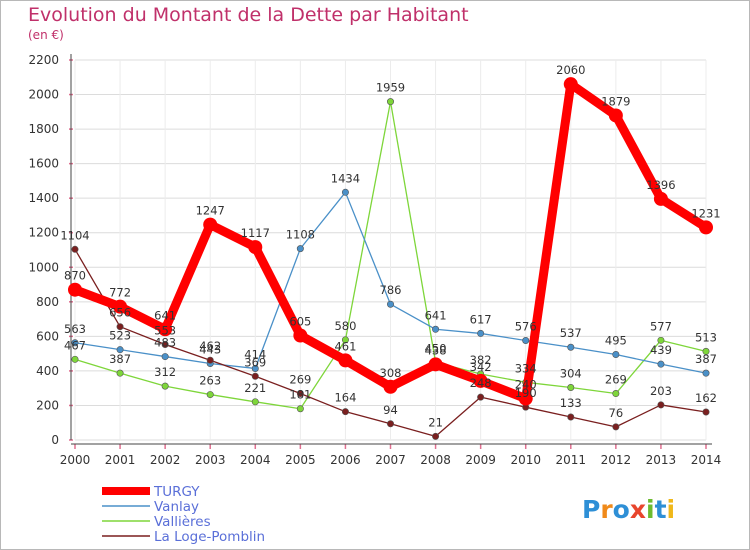 This screenshot has height=550, width=750. I want to click on data-label: 577, so click(661, 326).